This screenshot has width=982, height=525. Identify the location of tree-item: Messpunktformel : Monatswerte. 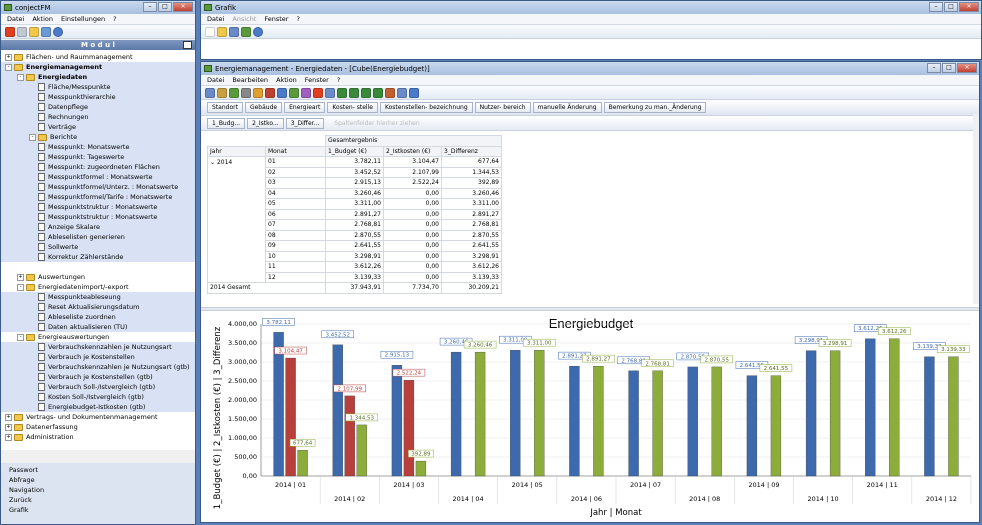
(98, 177).